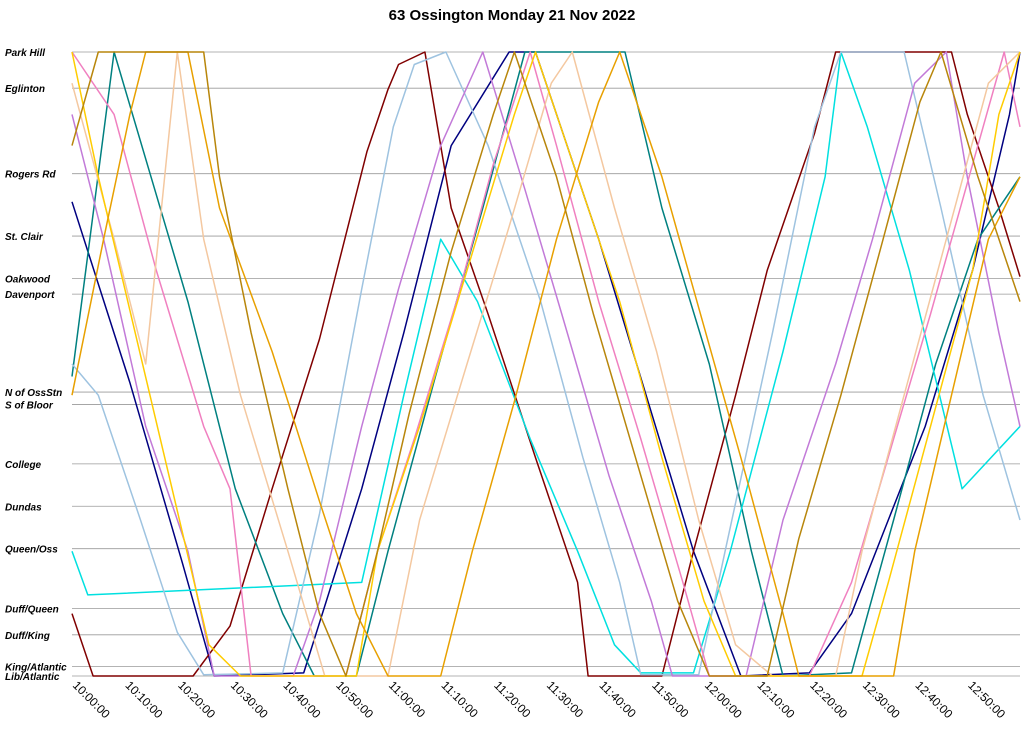  Describe the element at coordinates (881, 699) in the screenshot. I see `x-tick-label: 12:30:00` at that location.